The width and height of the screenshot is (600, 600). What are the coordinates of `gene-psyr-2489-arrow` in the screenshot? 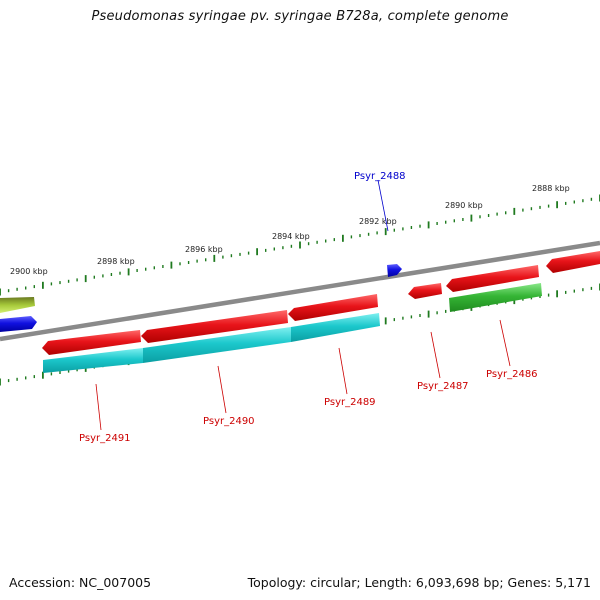 It's located at (333, 307).